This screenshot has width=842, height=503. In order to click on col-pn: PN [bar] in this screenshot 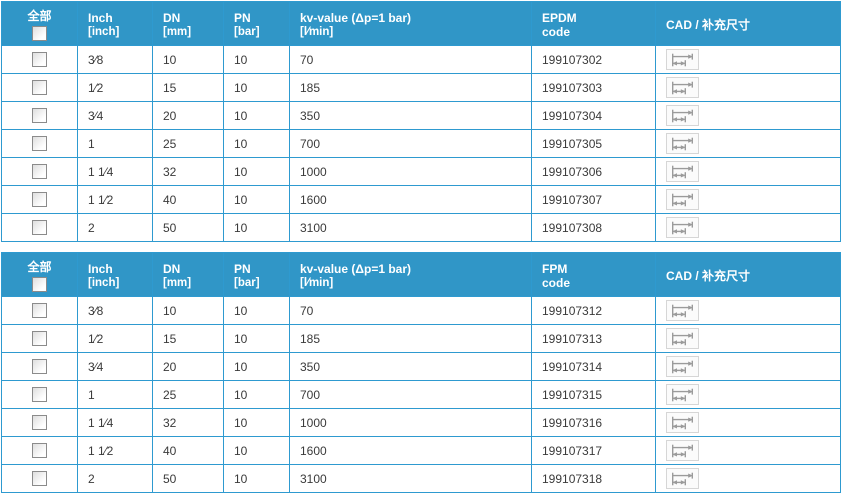, I will do `click(256, 23)`.